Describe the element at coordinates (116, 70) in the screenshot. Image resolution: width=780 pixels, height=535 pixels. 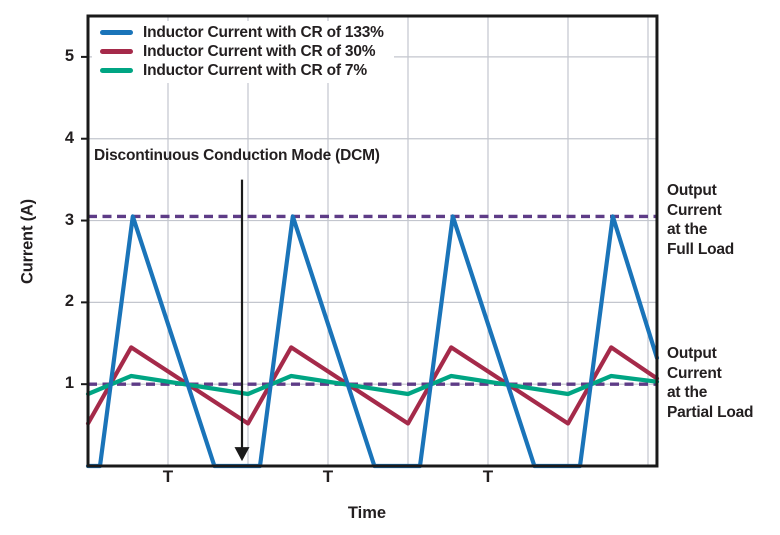
I see `legend-swatch-cr7-icon` at that location.